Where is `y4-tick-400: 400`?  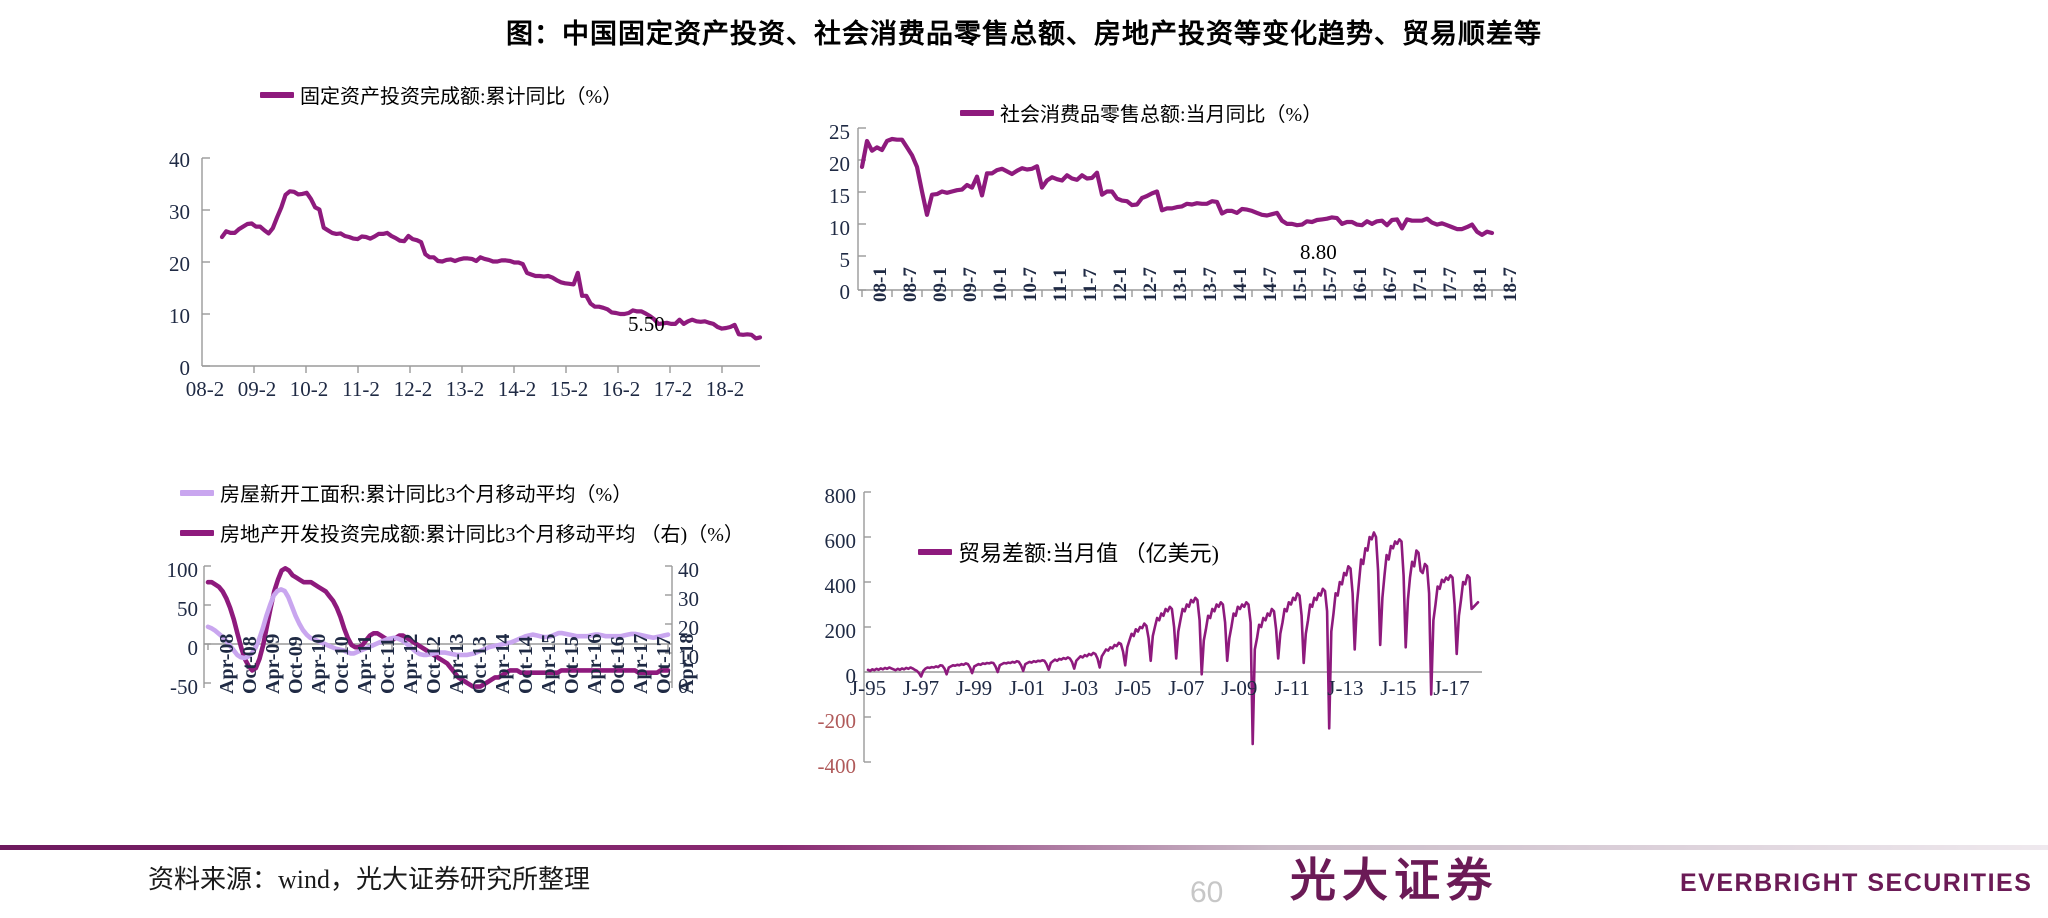 y4-tick-400: 400 is located at coordinates (840, 586).